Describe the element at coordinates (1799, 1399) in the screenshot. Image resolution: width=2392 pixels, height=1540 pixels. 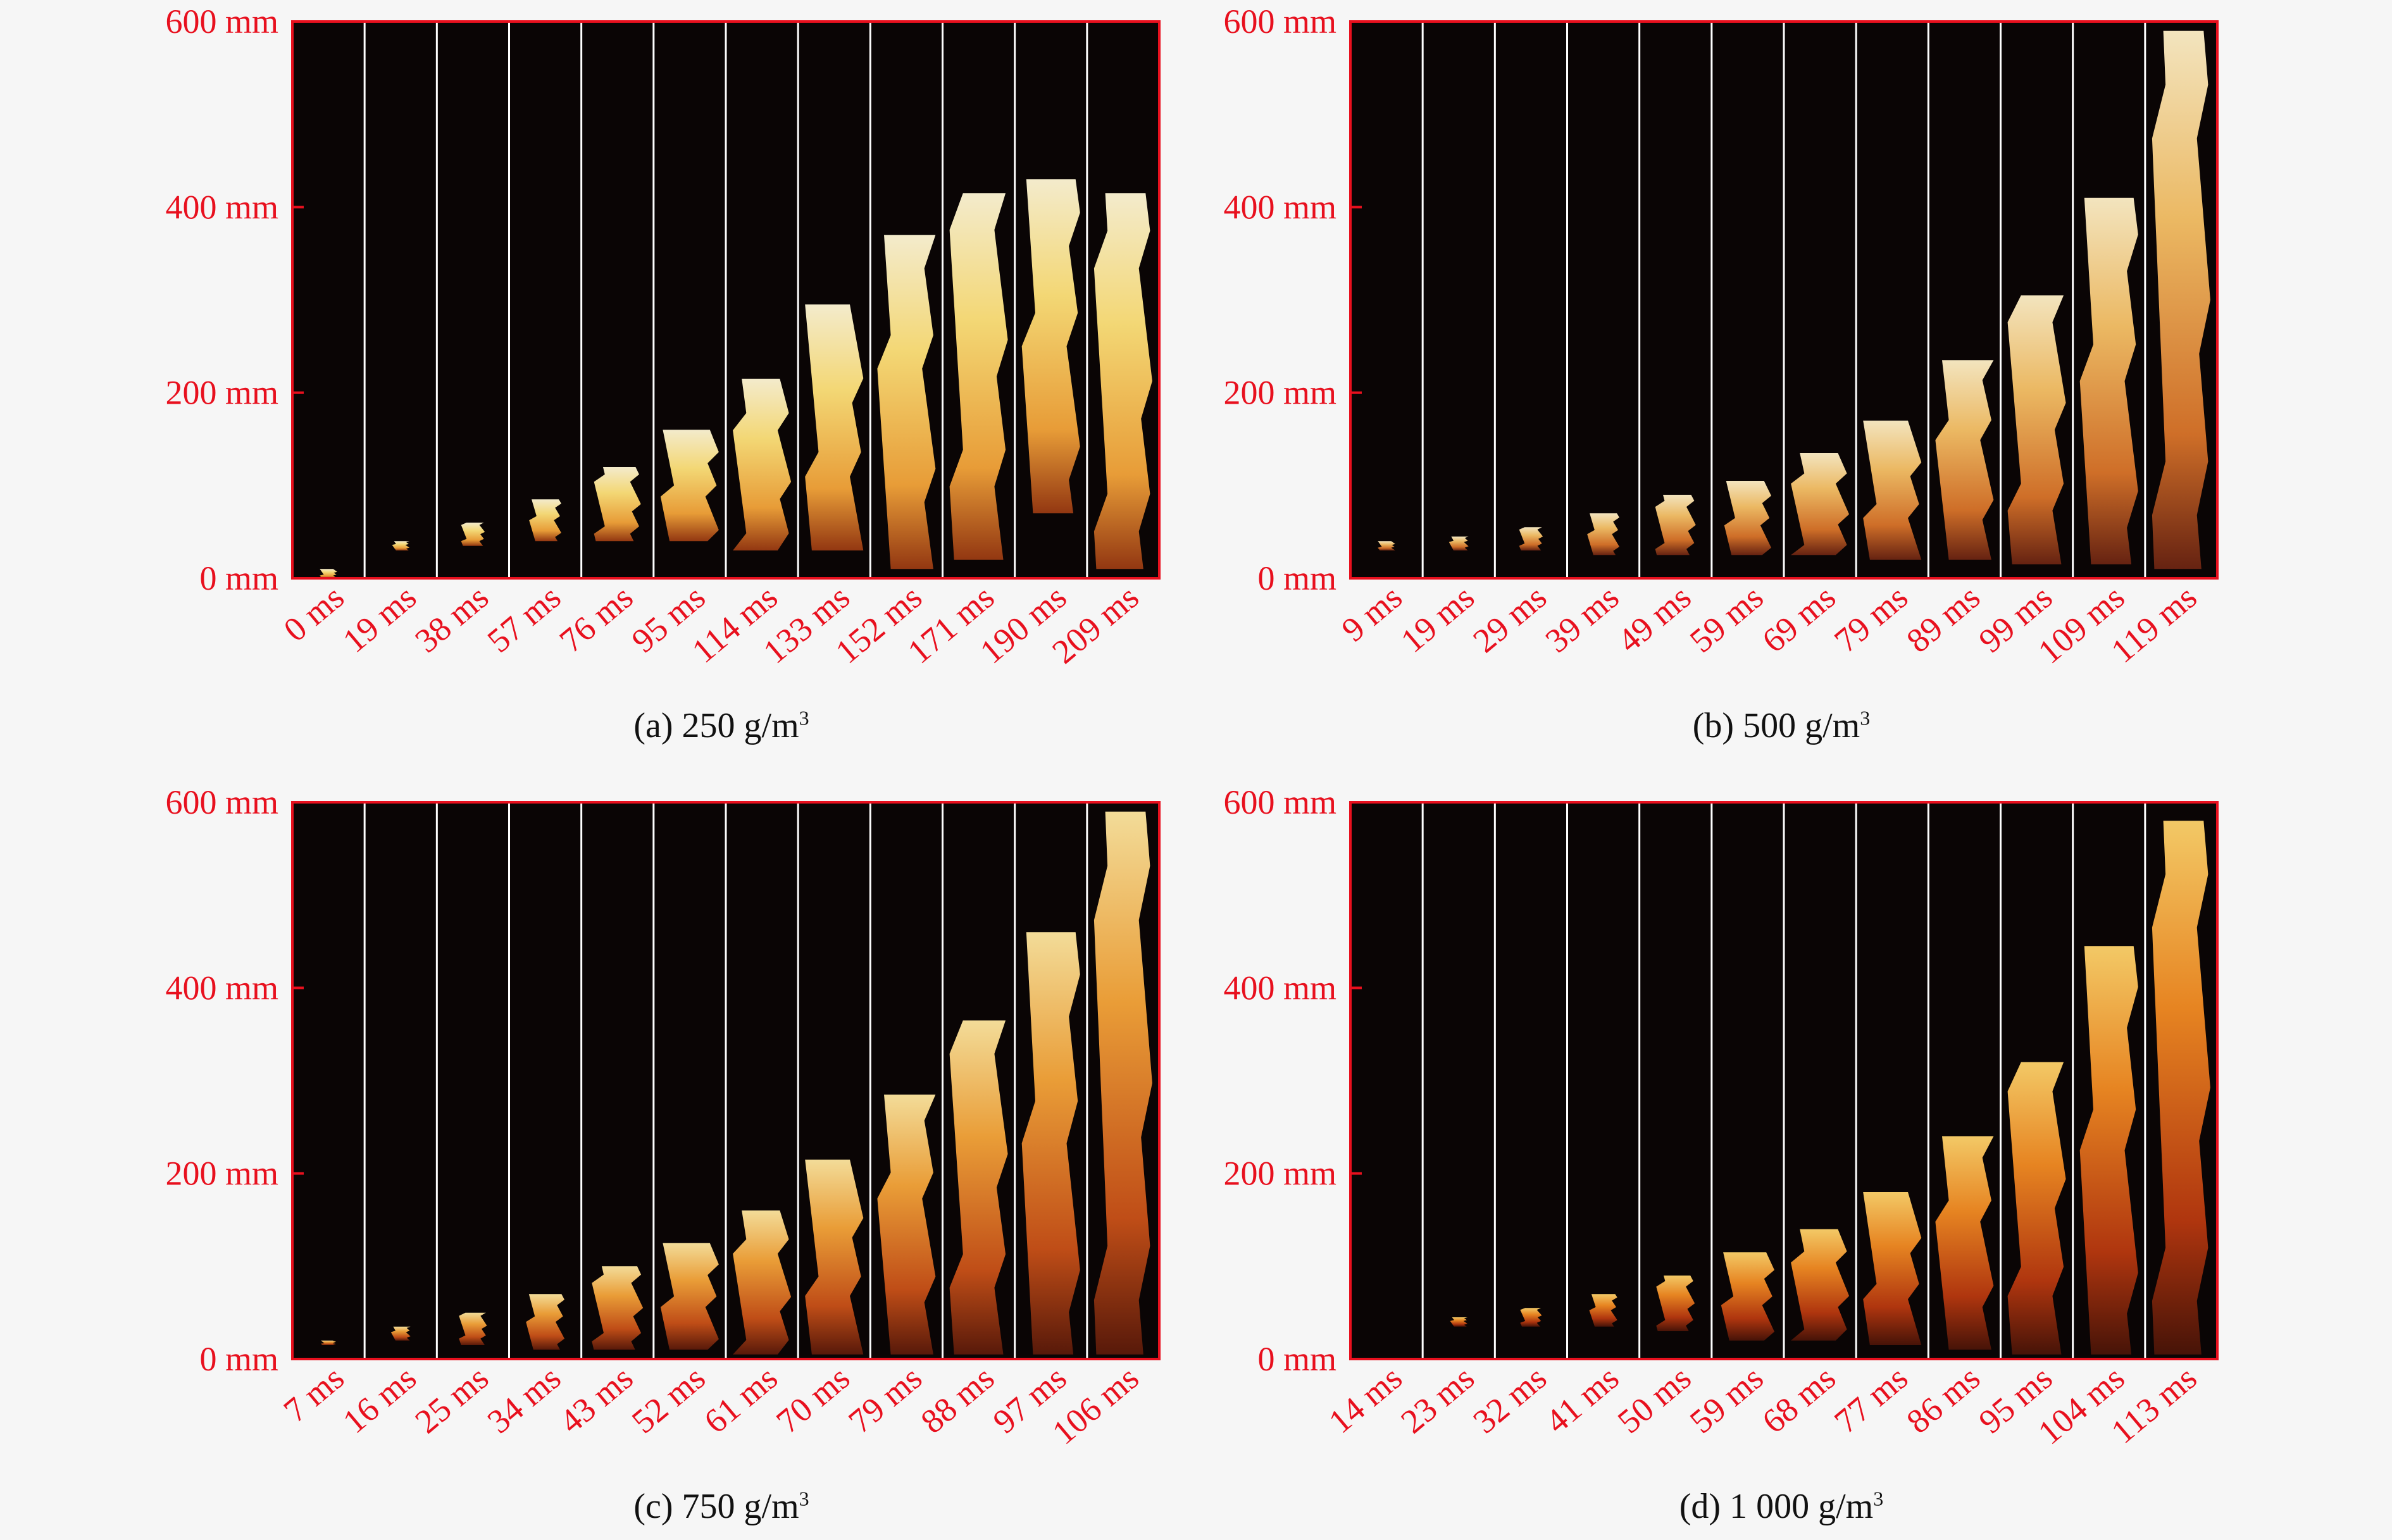
I see `time-label: 68 ms` at that location.